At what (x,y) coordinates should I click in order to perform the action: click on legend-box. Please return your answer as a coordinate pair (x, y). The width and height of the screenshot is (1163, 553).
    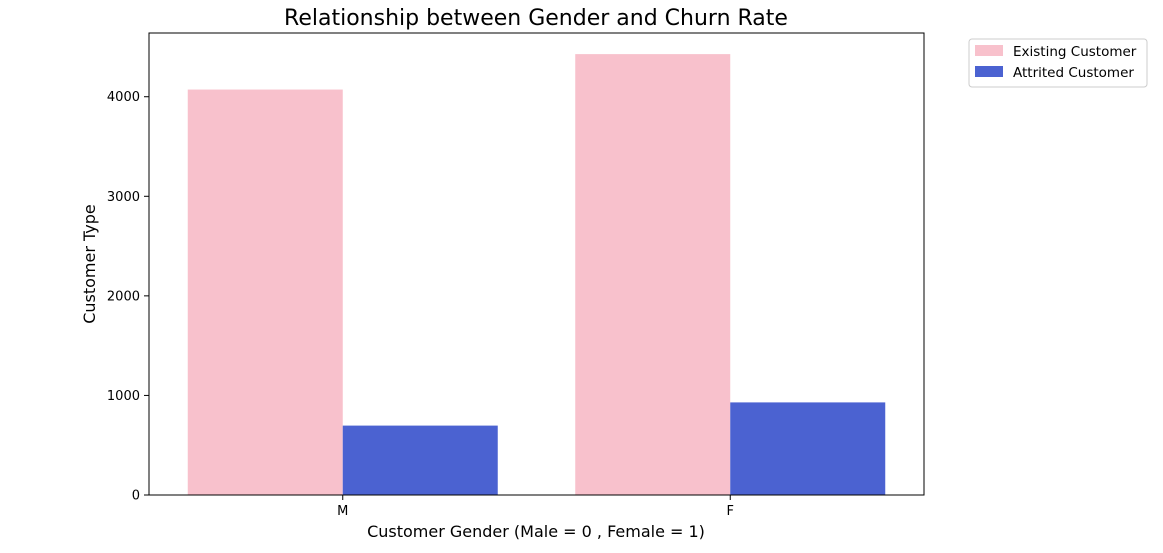
    Looking at the image, I should click on (1058, 63).